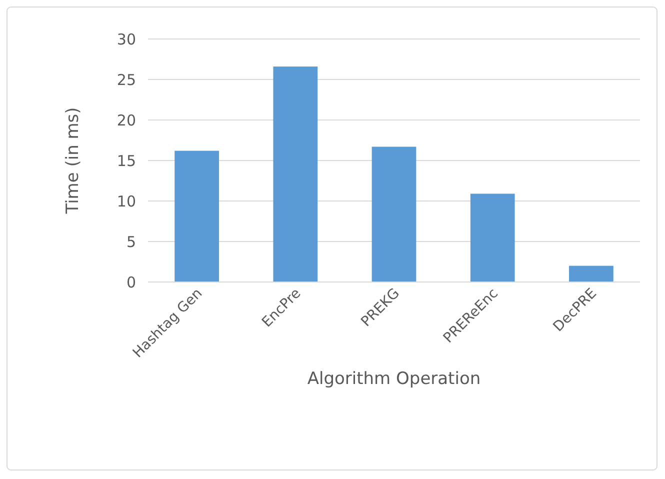  What do you see at coordinates (126, 120) in the screenshot?
I see `y-tick-label: 20` at bounding box center [126, 120].